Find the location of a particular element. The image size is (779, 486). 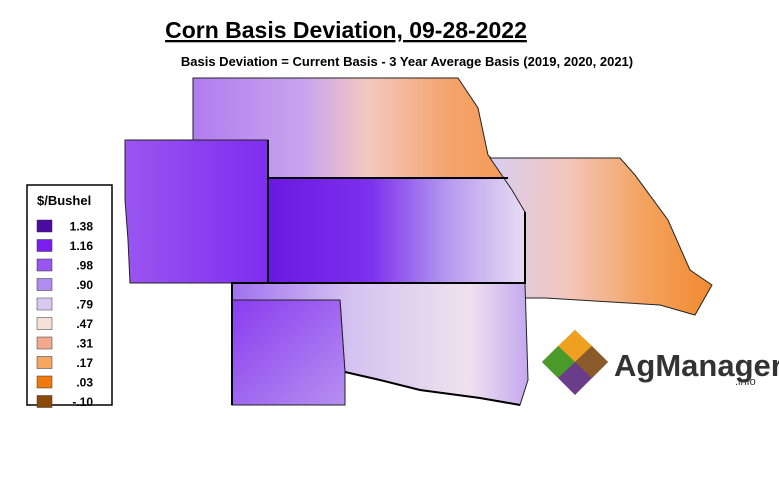

legend-label: .79 is located at coordinates (84, 305).